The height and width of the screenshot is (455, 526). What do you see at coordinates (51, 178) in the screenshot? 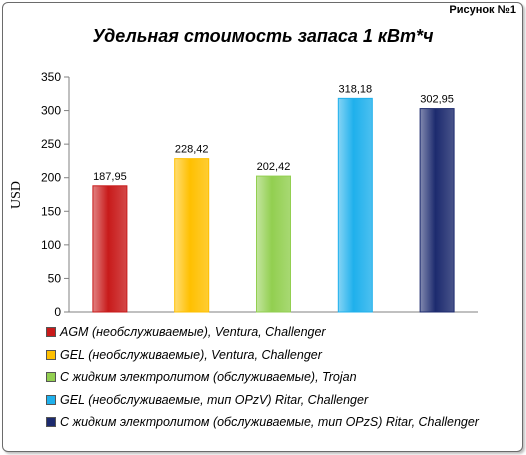
I see `y-tick-label: 200` at bounding box center [51, 178].